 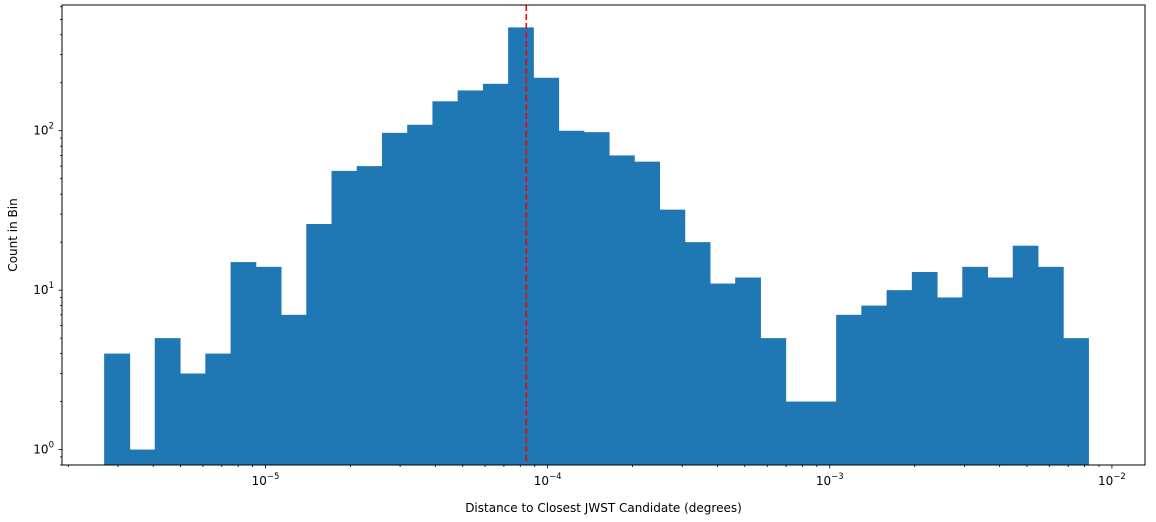 I want to click on y-tick-label-0: 10⁰, so click(x=43, y=449).